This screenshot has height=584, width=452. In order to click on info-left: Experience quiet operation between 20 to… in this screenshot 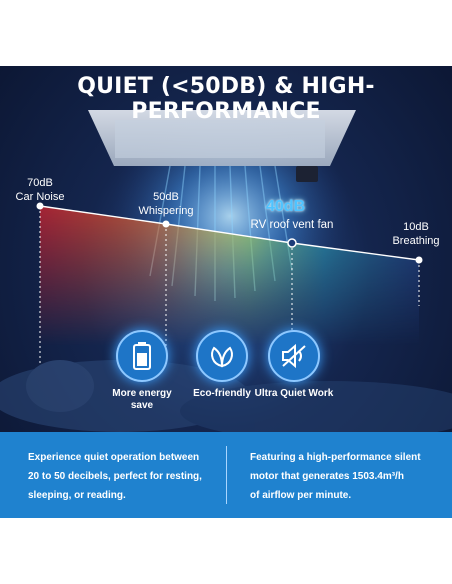, I will do `click(115, 476)`.